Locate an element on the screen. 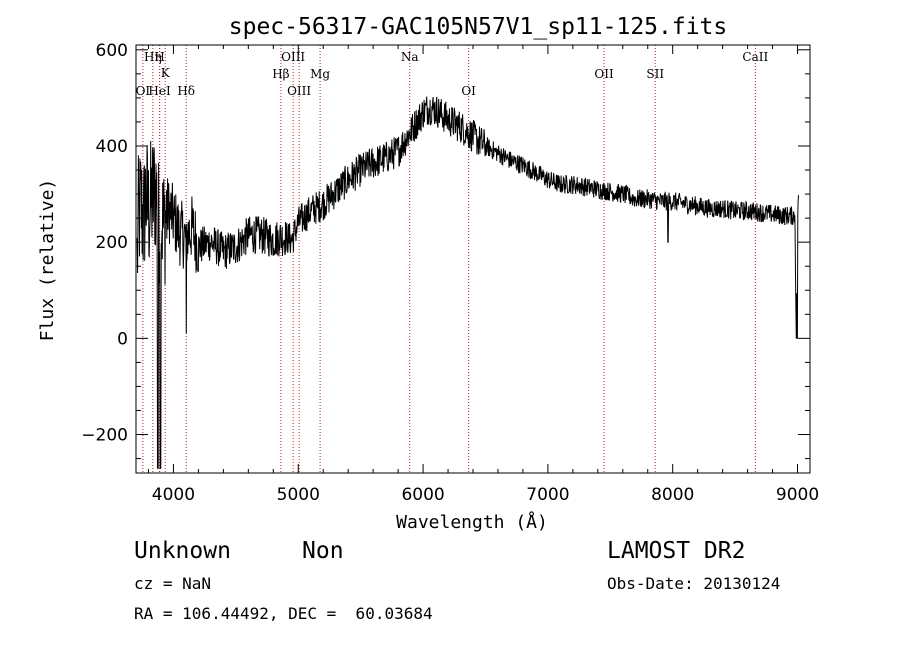 The image size is (900, 649). line-label: HeI is located at coordinates (159, 91).